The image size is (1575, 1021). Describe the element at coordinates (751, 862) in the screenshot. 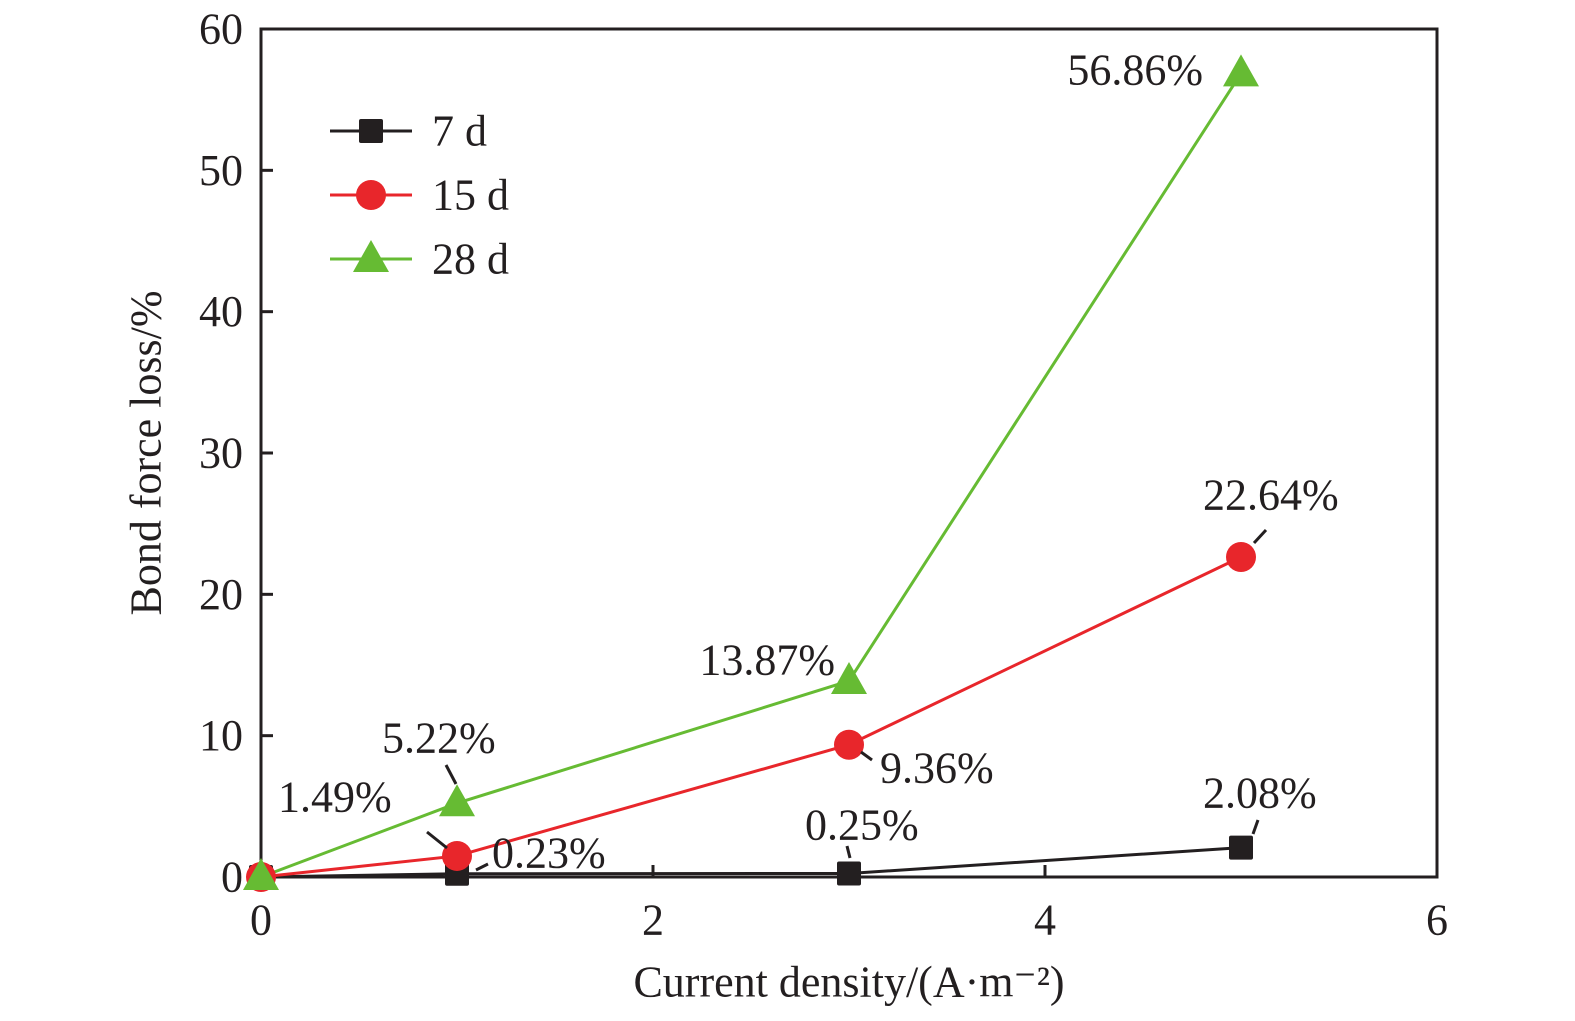

I see `series-line-7d` at that location.